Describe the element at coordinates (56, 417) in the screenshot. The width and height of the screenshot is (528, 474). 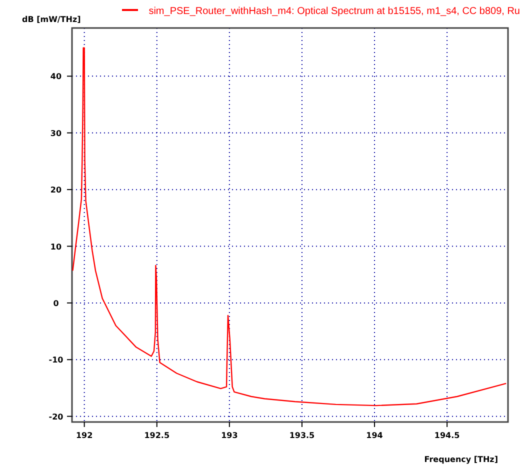
I see `y-tick-label: -20` at that location.